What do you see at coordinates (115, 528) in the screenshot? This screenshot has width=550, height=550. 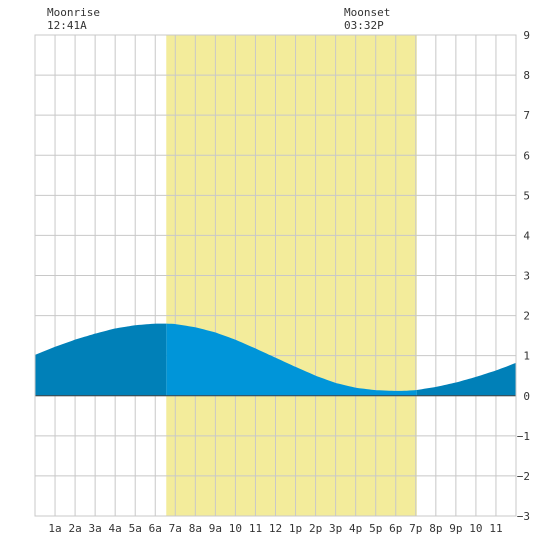 I see `x-tick-label: 4a` at bounding box center [115, 528].